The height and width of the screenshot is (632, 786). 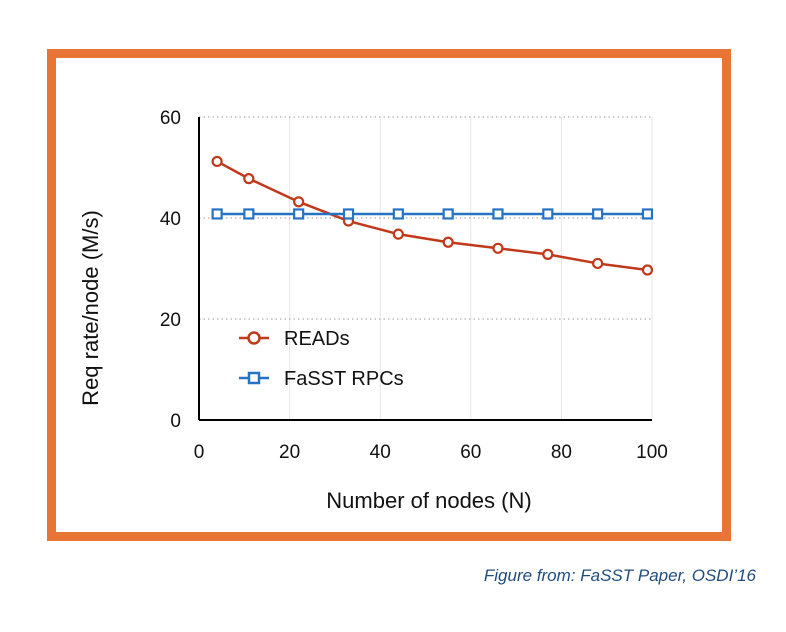 I want to click on x-tick-label-2: 40, so click(x=380, y=452).